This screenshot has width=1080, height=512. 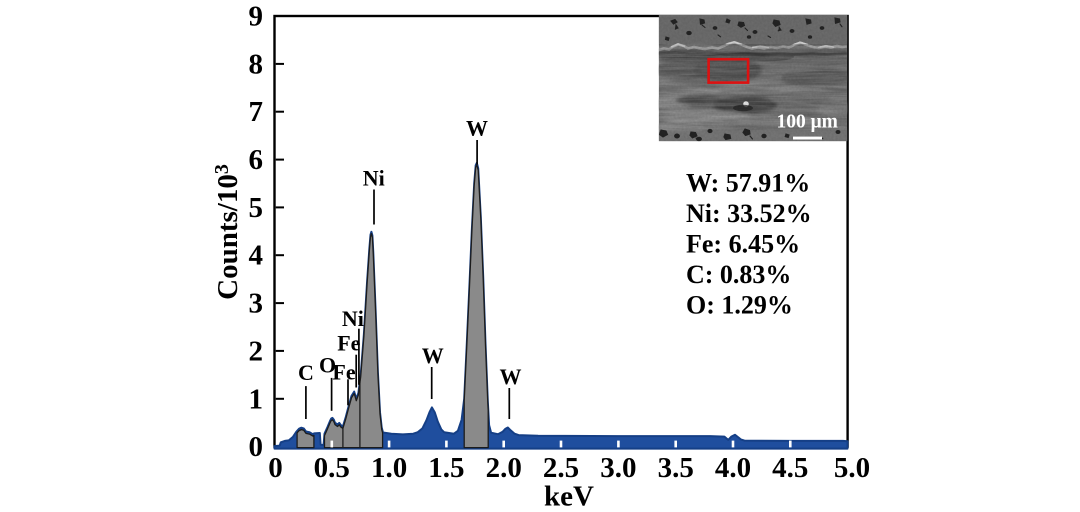 What do you see at coordinates (256, 256) in the screenshot?
I see `svg-text: 4` at bounding box center [256, 256].